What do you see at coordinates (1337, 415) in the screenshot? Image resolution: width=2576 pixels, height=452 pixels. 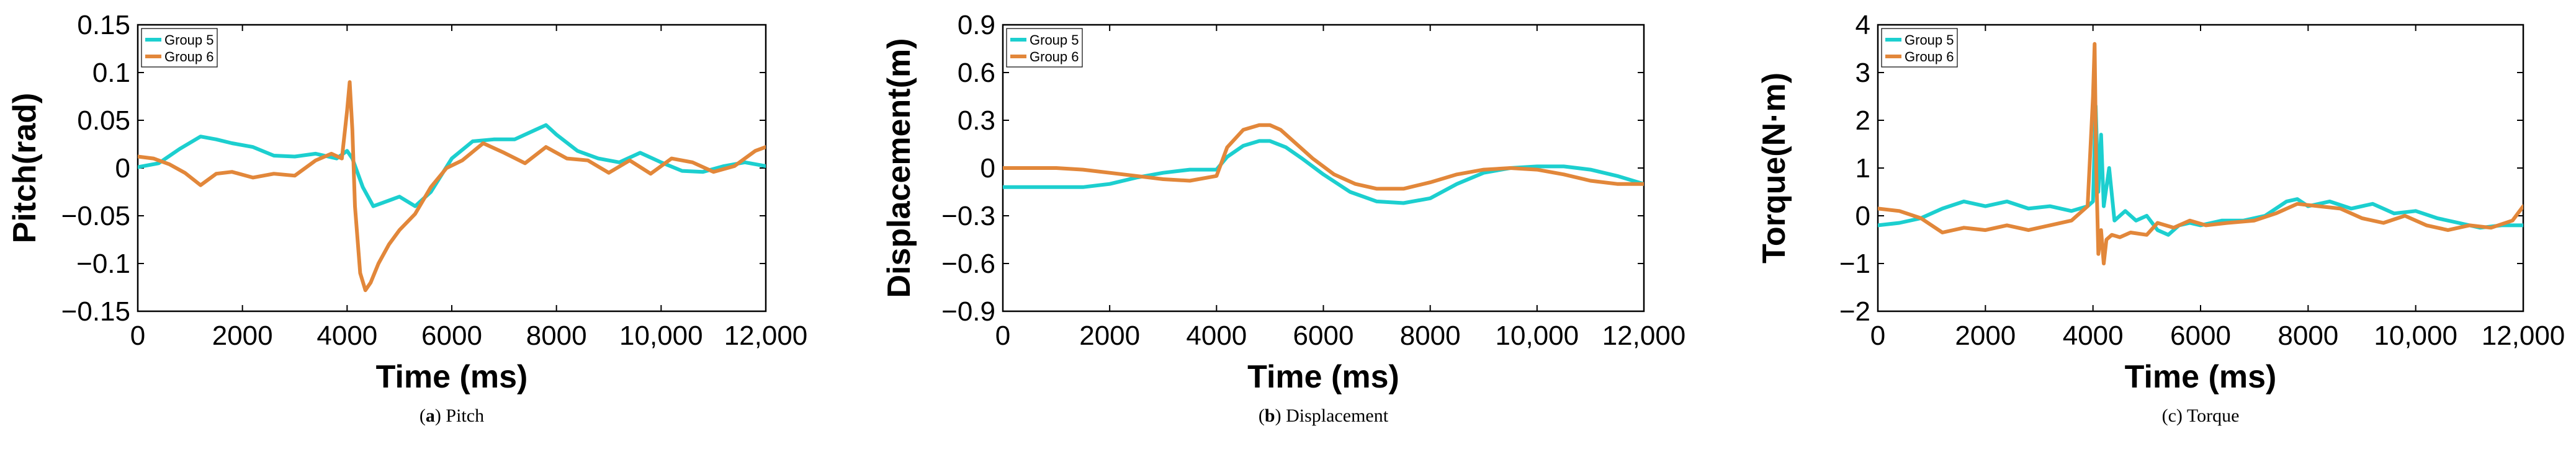 I see `caption-title: Displacement` at bounding box center [1337, 415].